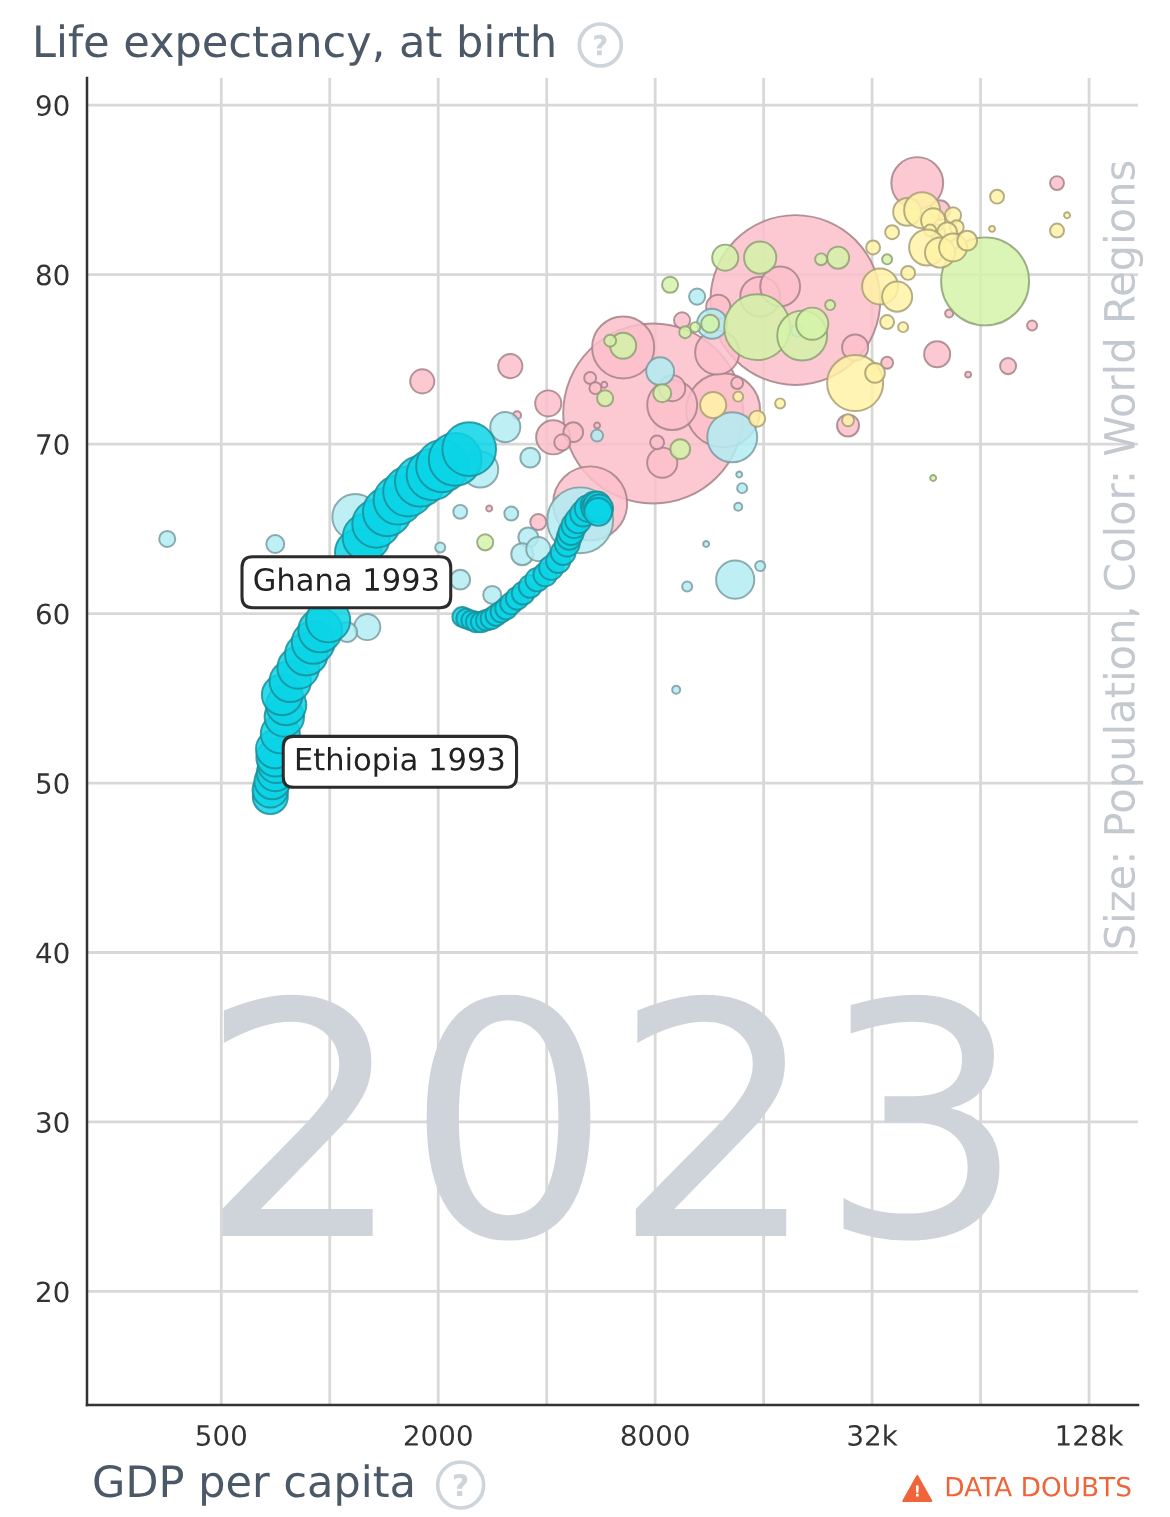  I want to click on y-tick-label: 30, so click(53, 1122).